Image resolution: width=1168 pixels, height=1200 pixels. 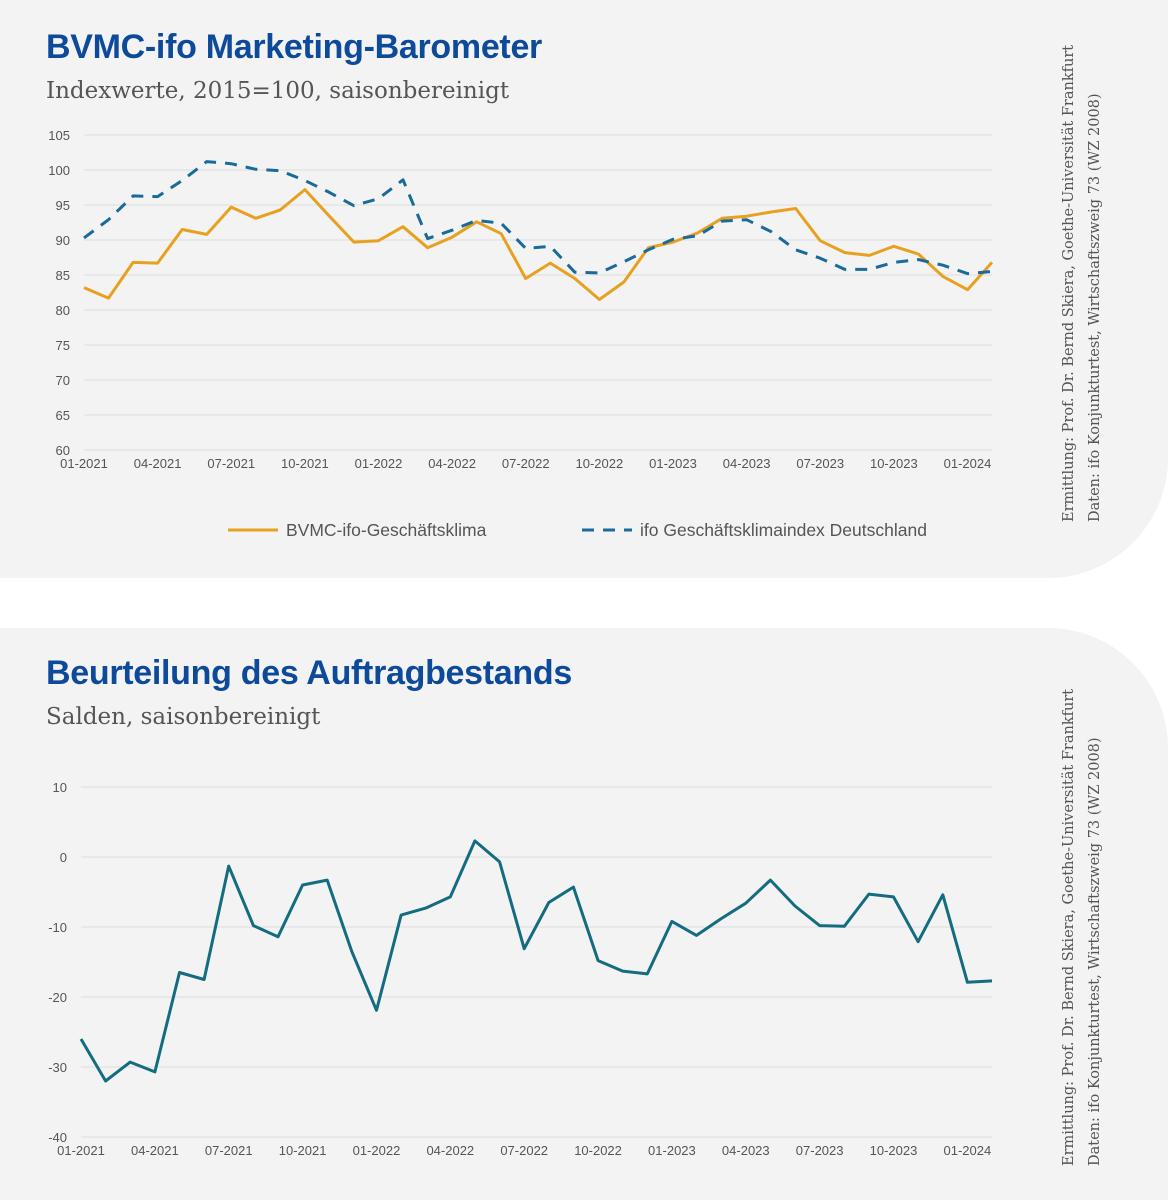 What do you see at coordinates (60, 787) in the screenshot?
I see `y-tick-label: 10` at bounding box center [60, 787].